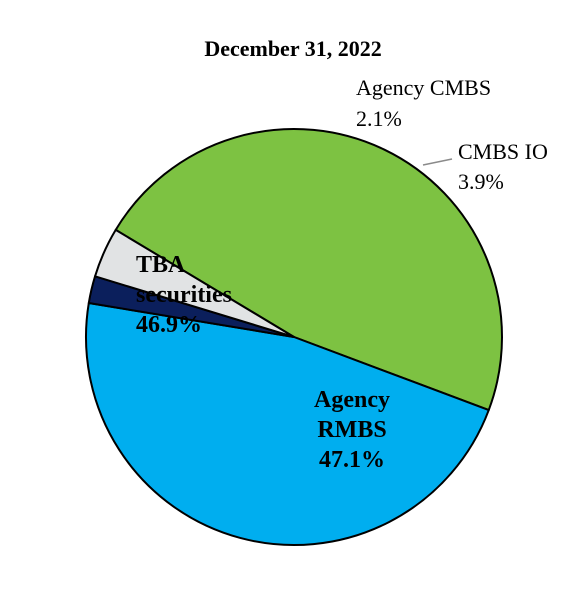  I want to click on slice-value-label: 3.9%, so click(481, 181).